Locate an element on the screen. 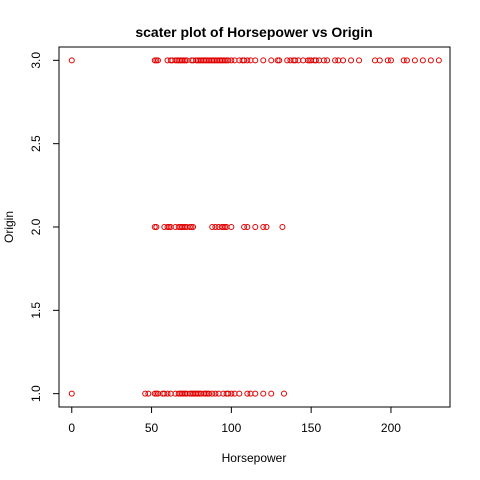 This screenshot has height=480, width=480. chart-title: scater plot of Horsepower vs Origin is located at coordinates (253, 32).